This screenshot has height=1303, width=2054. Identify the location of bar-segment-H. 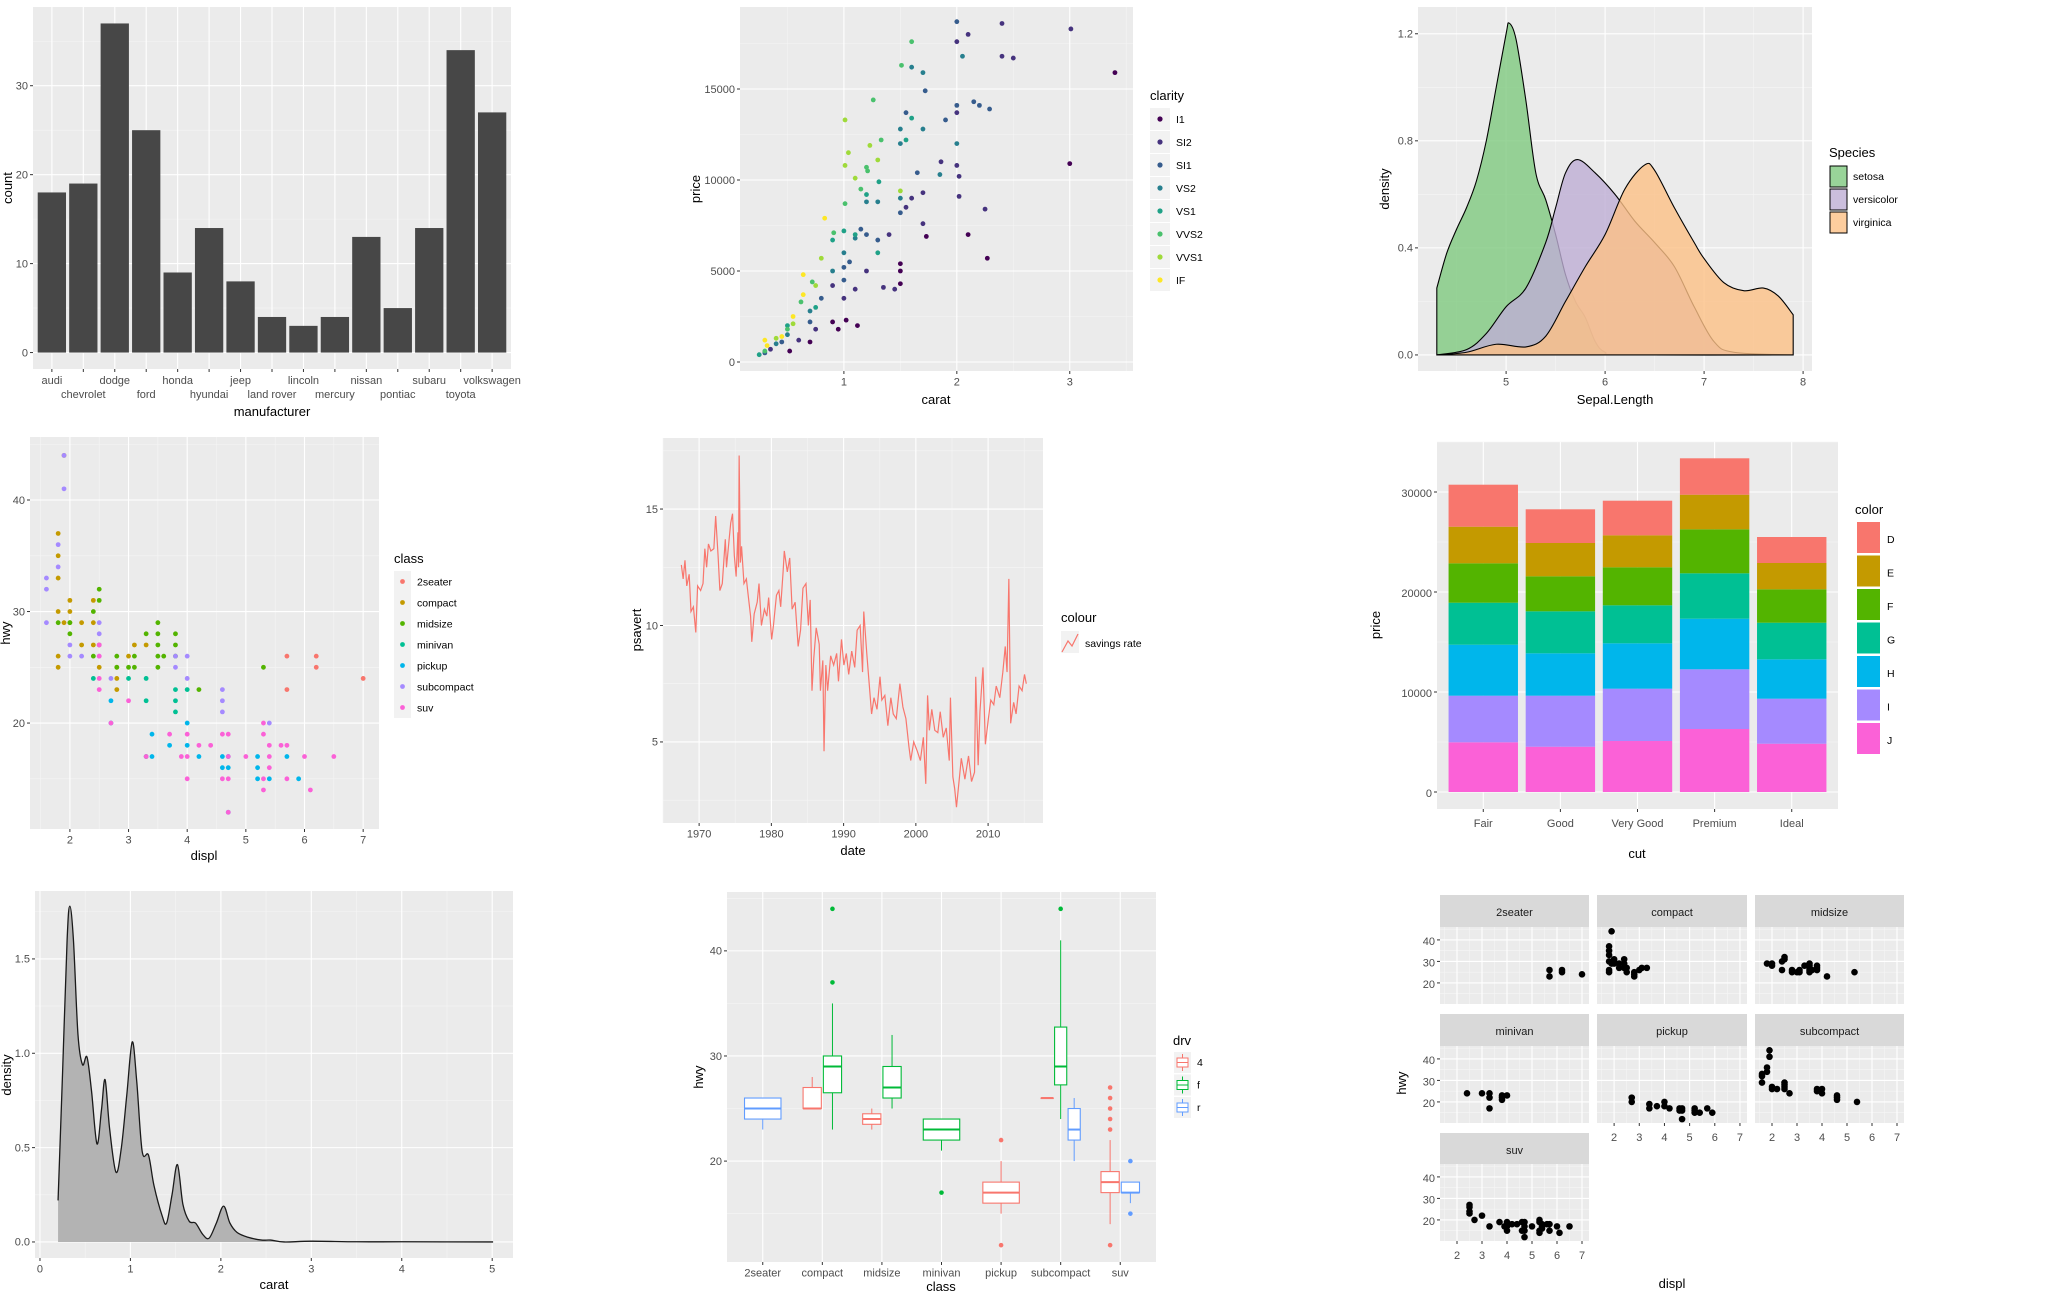
(1714, 644).